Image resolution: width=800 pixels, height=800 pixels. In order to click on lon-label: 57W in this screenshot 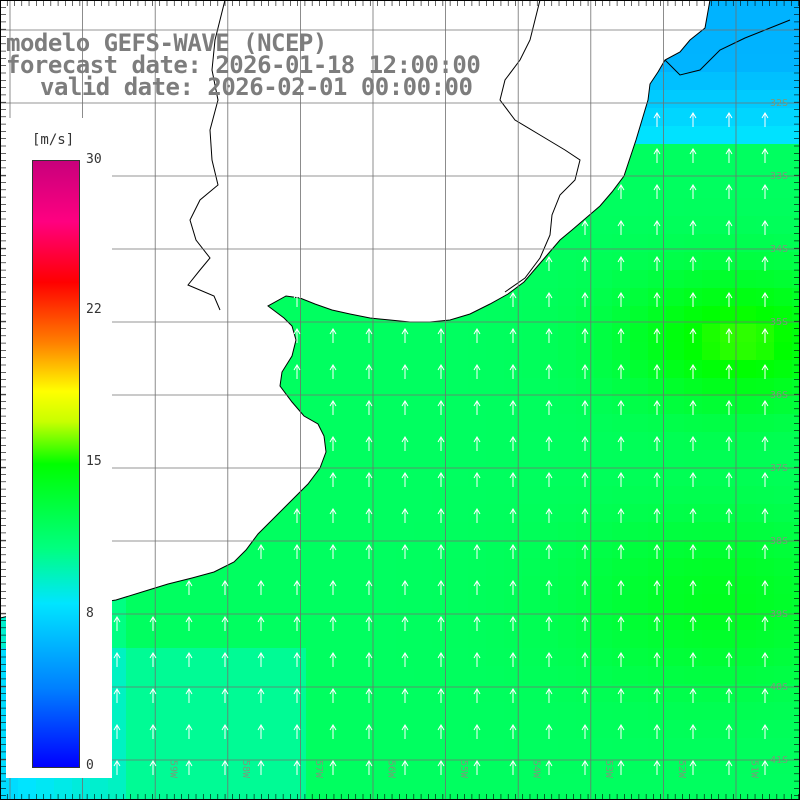, I will do `click(318, 769)`.